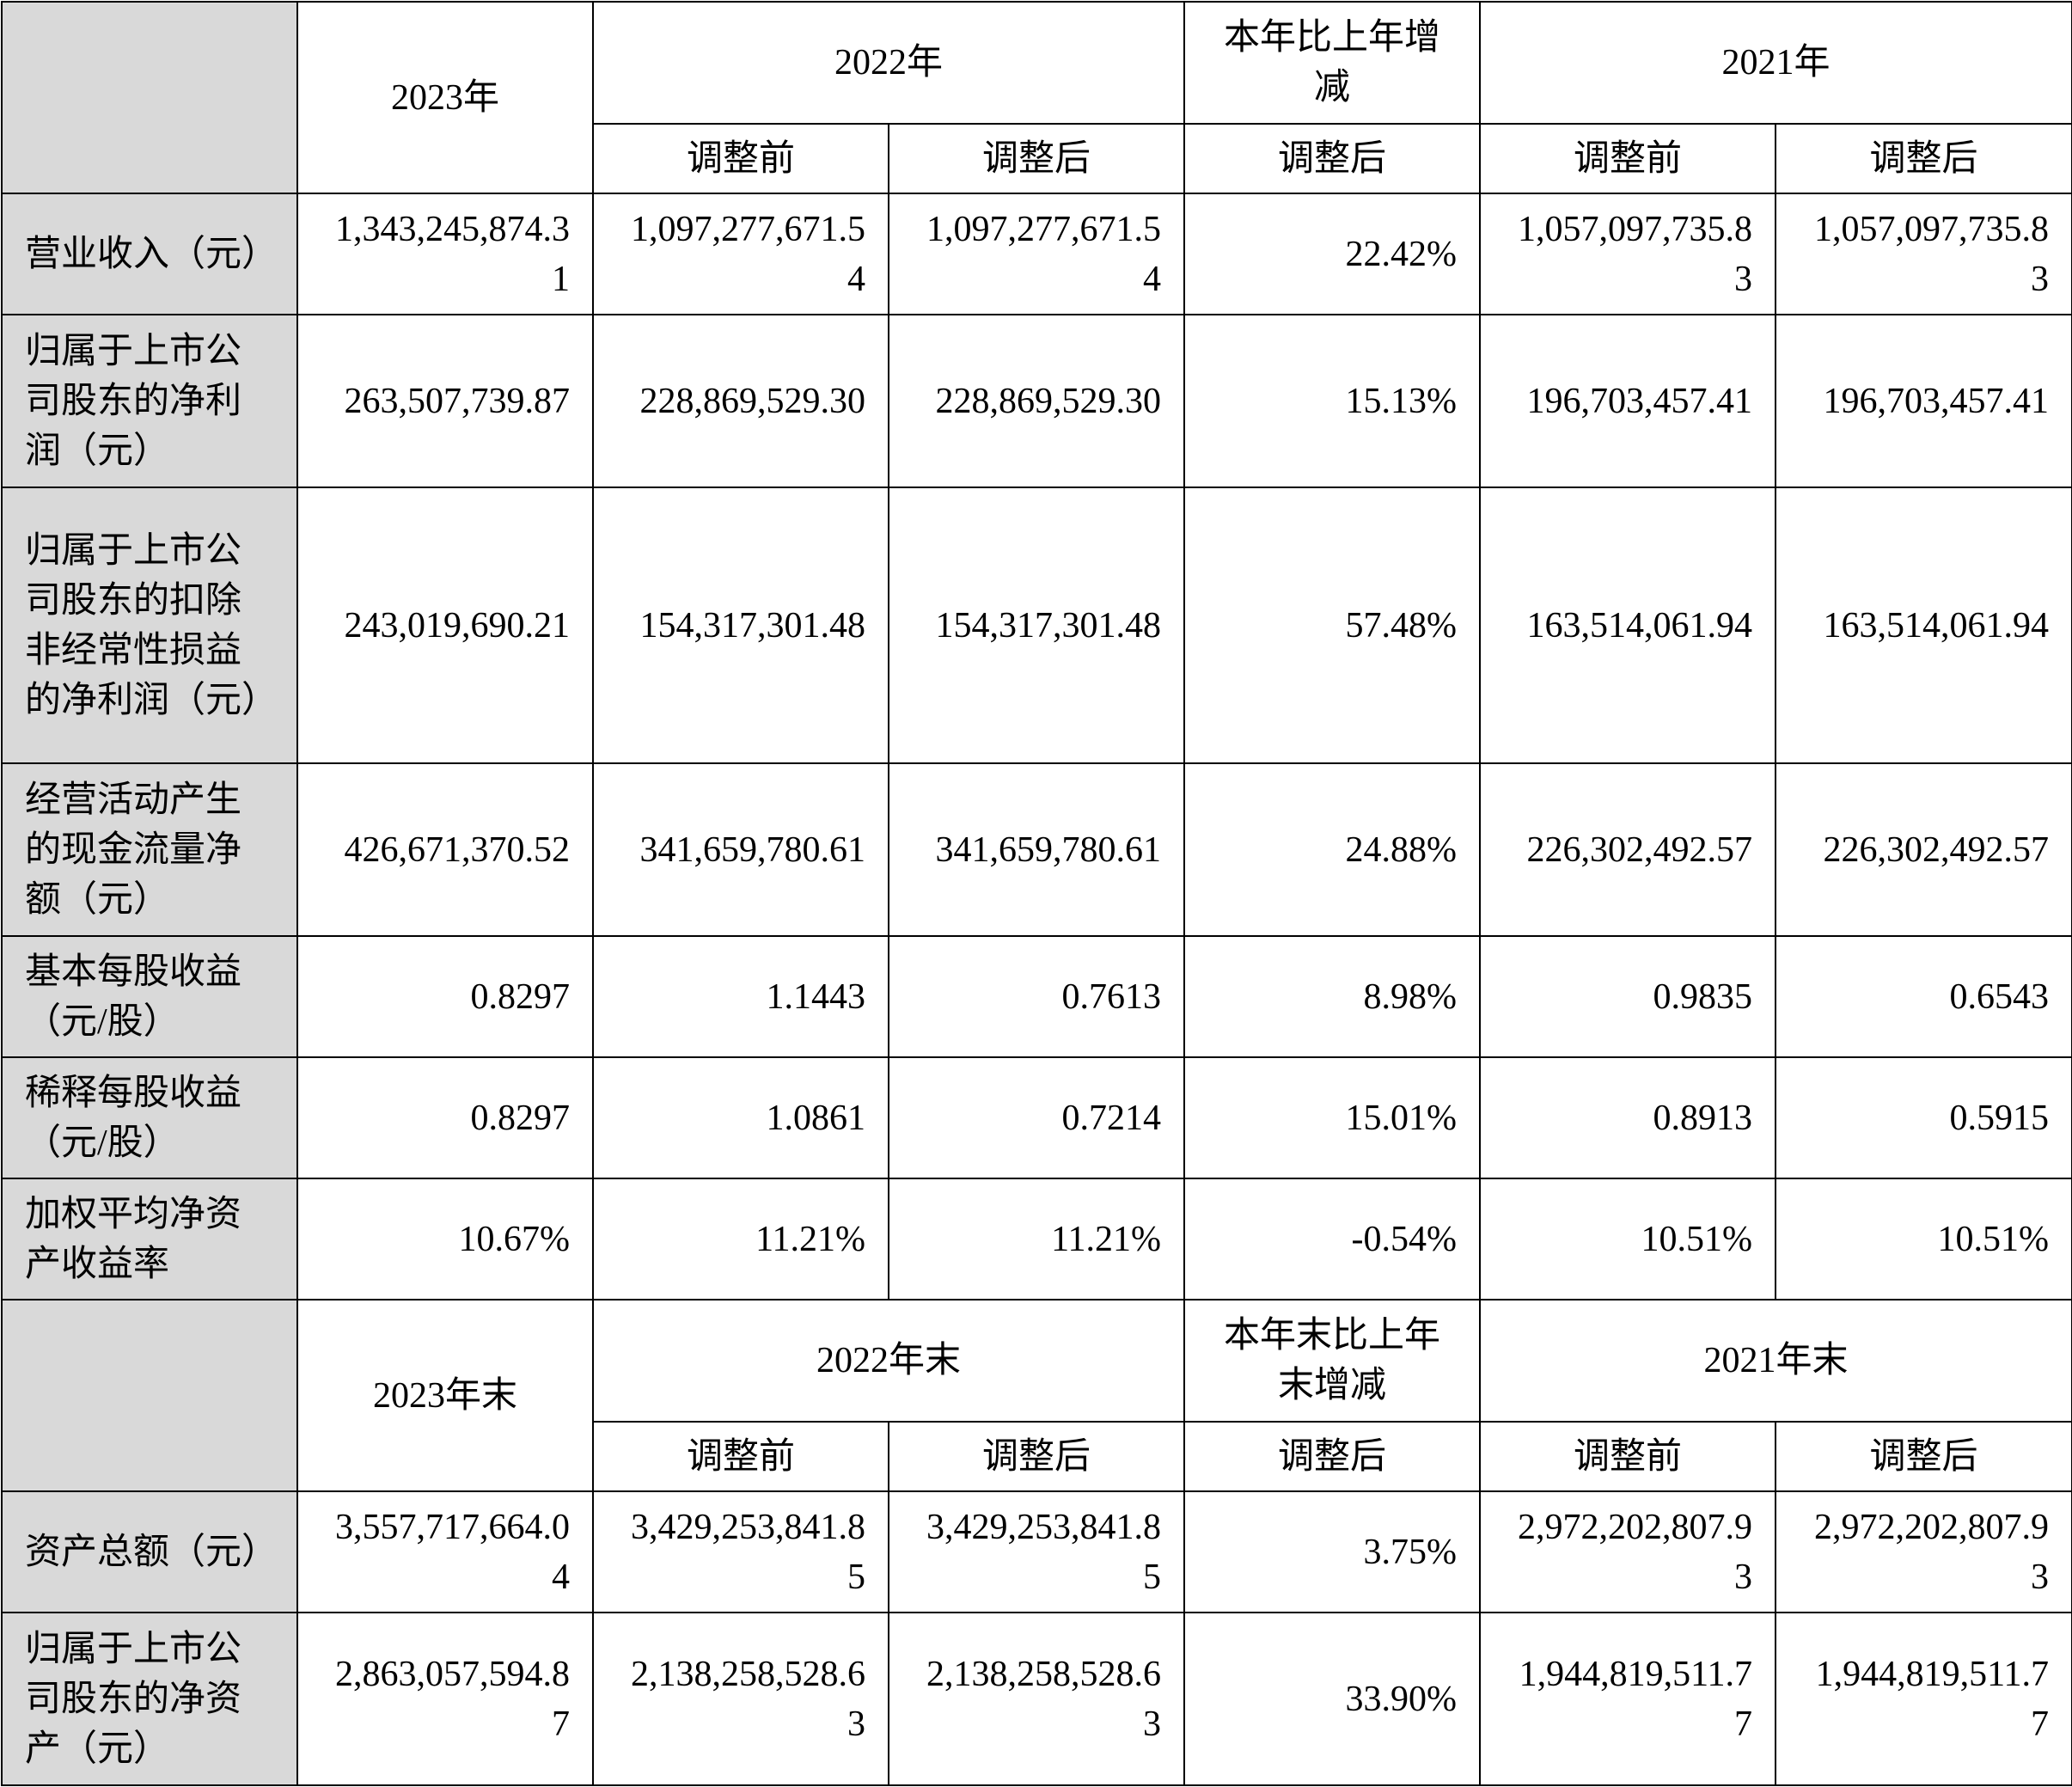  What do you see at coordinates (1923, 401) in the screenshot?
I see `cell-2021-after: 196,703,457.41` at bounding box center [1923, 401].